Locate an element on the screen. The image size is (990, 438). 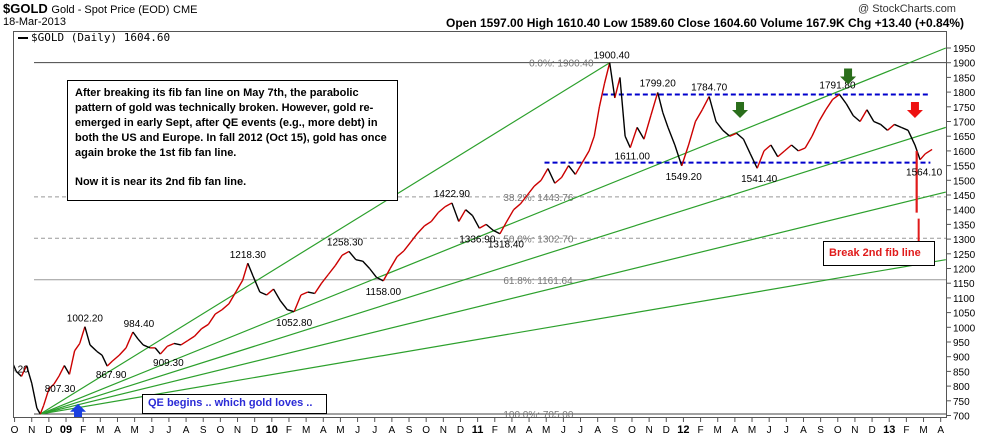
y-axis-tick-label: 1800 is located at coordinates (964, 93).